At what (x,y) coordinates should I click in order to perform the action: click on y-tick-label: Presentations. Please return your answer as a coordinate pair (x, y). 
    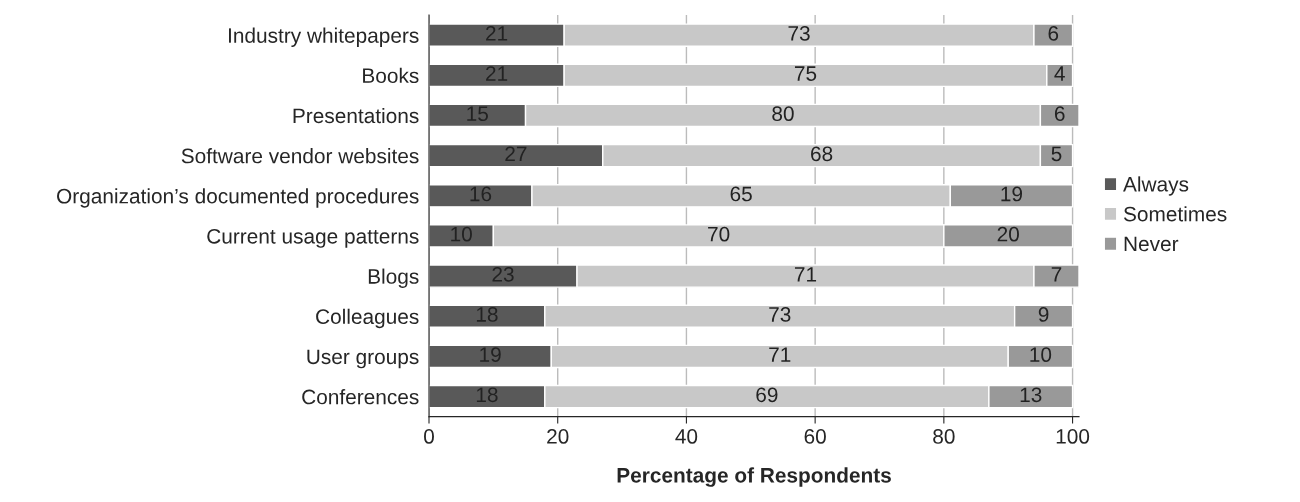
    Looking at the image, I should click on (356, 115).